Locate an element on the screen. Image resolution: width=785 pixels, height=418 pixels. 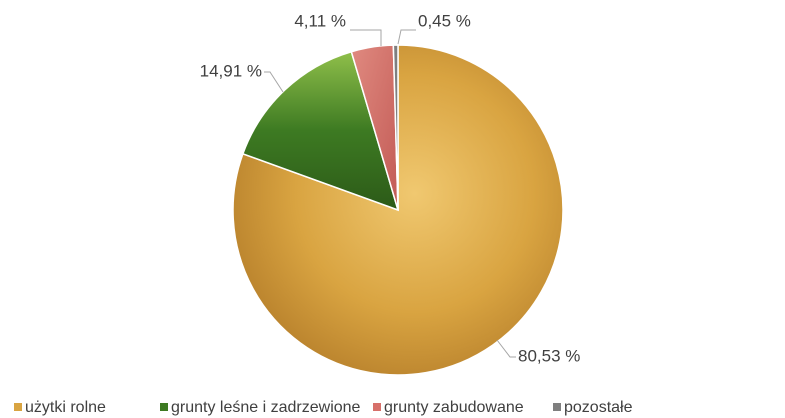
legend-label: grunty leśne i zadrzewione is located at coordinates (266, 407).